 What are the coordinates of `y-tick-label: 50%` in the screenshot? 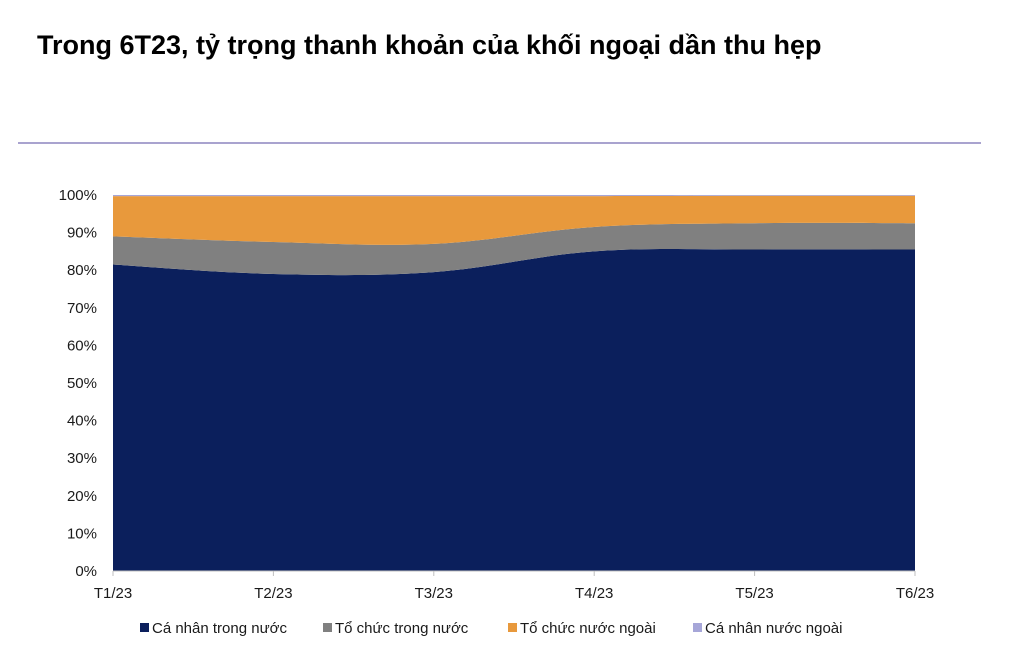 It's located at (82, 383).